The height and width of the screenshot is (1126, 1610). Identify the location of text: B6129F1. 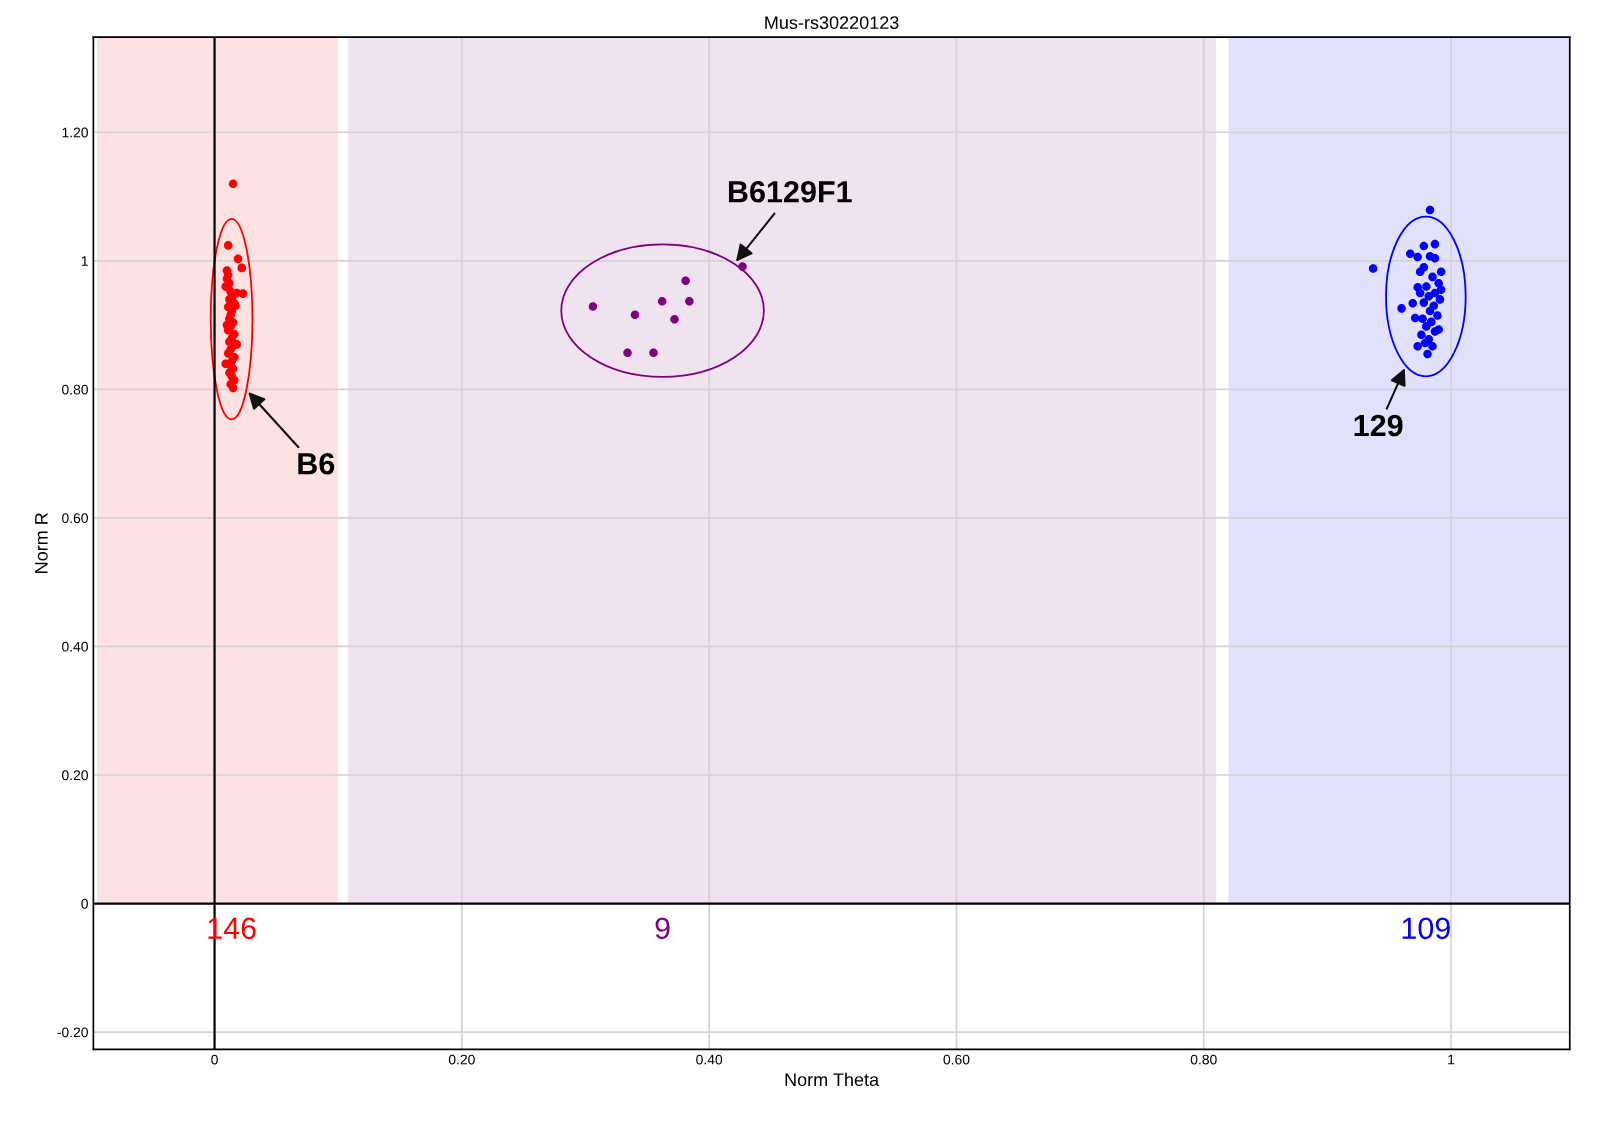
(790, 191).